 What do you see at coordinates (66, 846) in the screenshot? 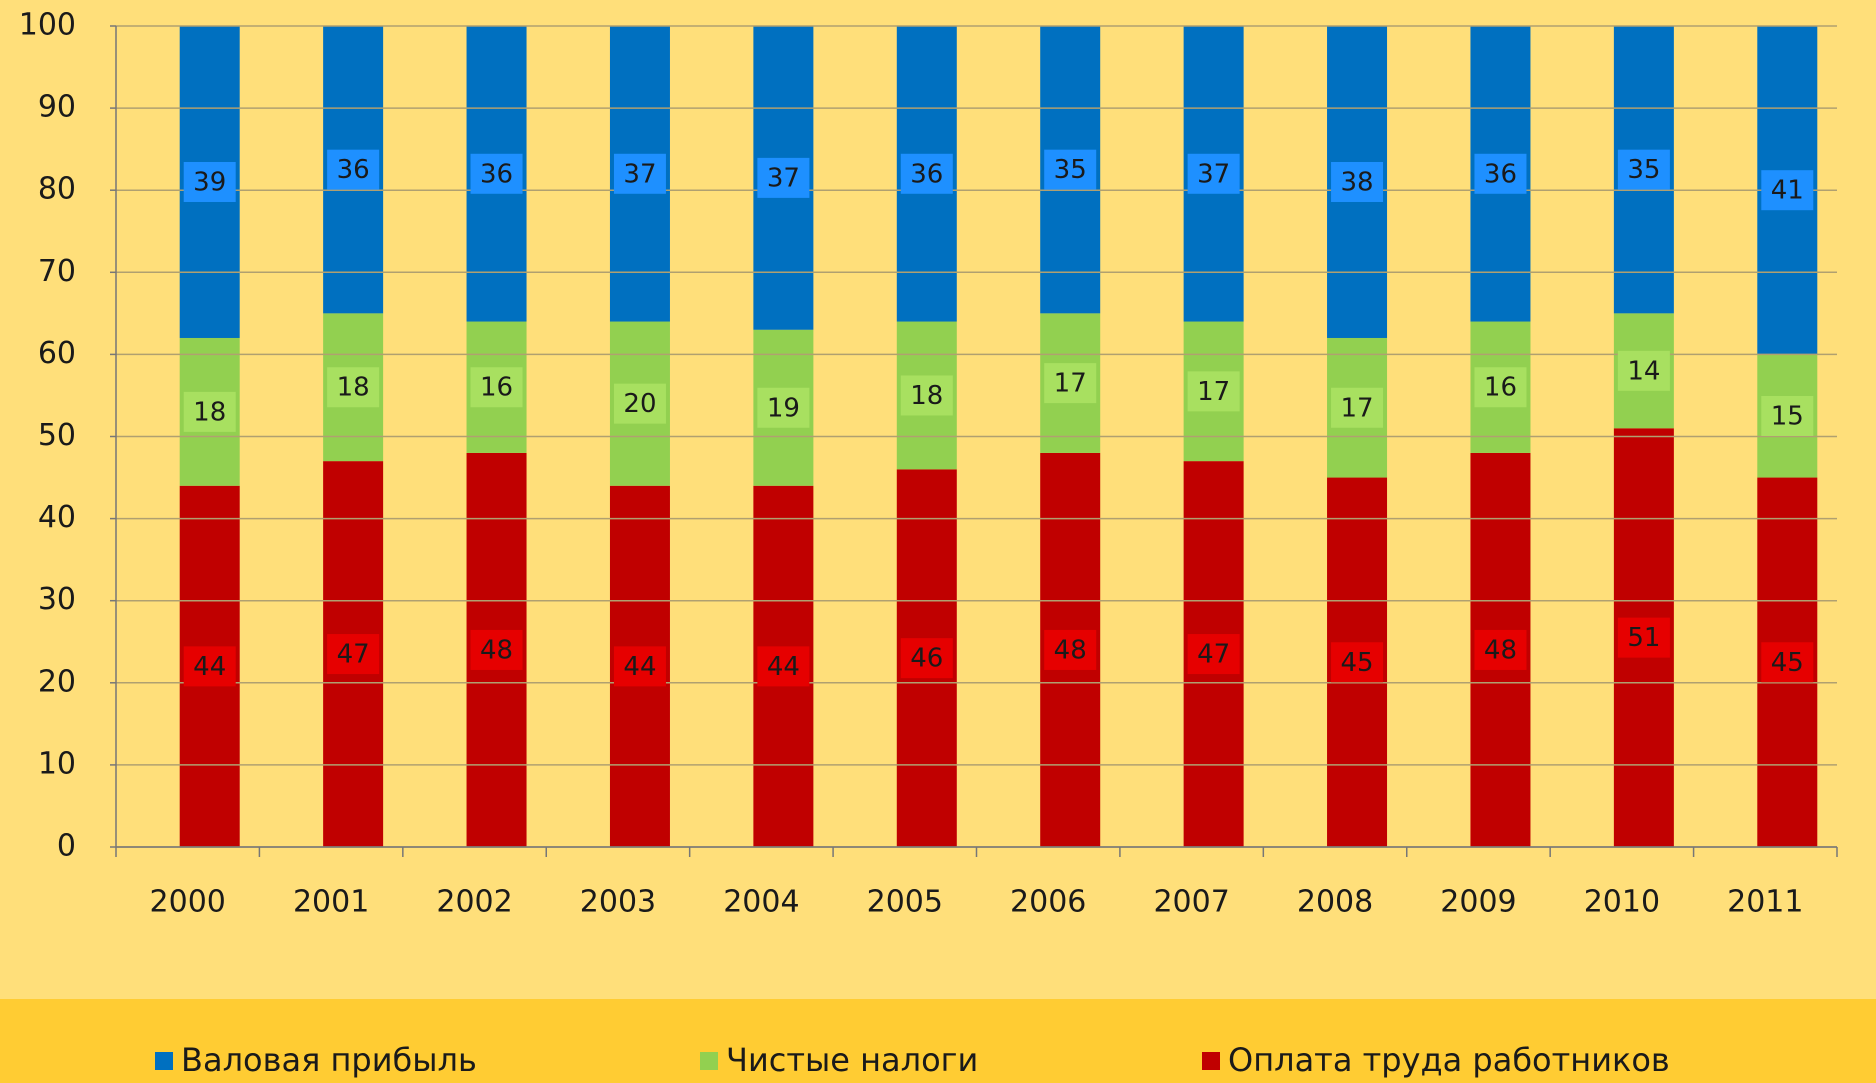
I see `y-tick-label: 0` at bounding box center [66, 846].